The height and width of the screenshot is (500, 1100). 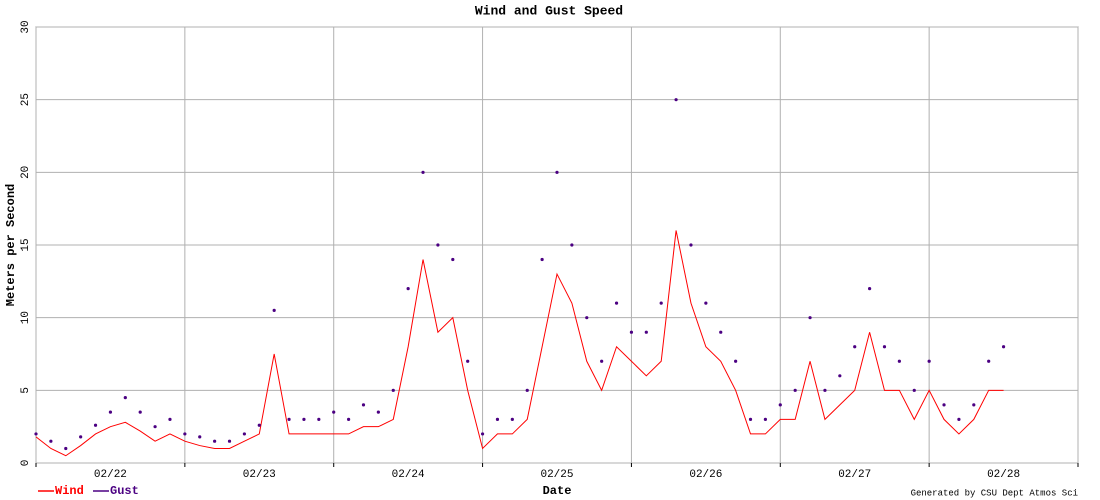 What do you see at coordinates (69, 491) in the screenshot?
I see `legend-label: Wind` at bounding box center [69, 491].